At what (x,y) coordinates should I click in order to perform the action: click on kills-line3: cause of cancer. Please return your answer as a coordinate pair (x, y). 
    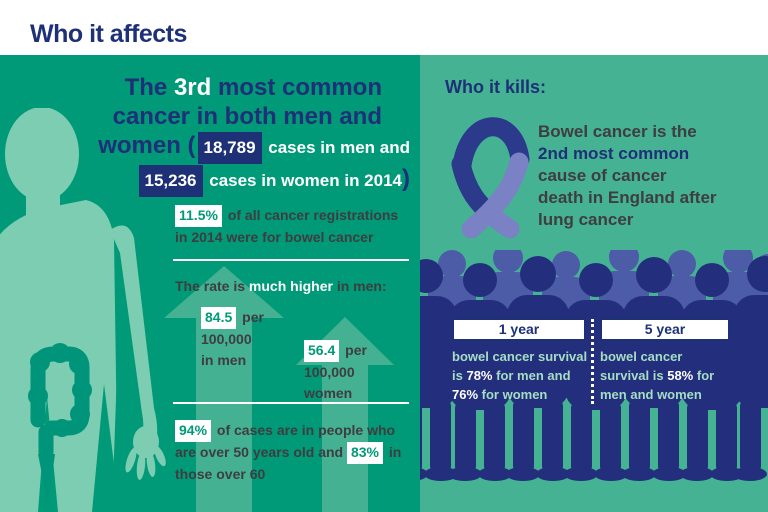
    Looking at the image, I should click on (602, 175).